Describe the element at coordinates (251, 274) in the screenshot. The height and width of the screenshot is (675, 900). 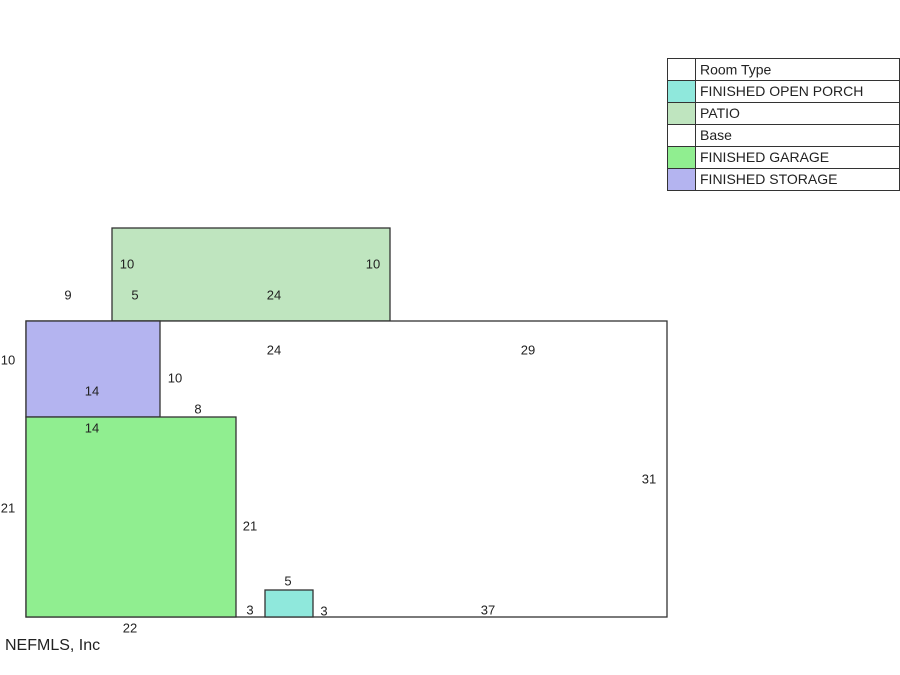
I see `patio-room` at that location.